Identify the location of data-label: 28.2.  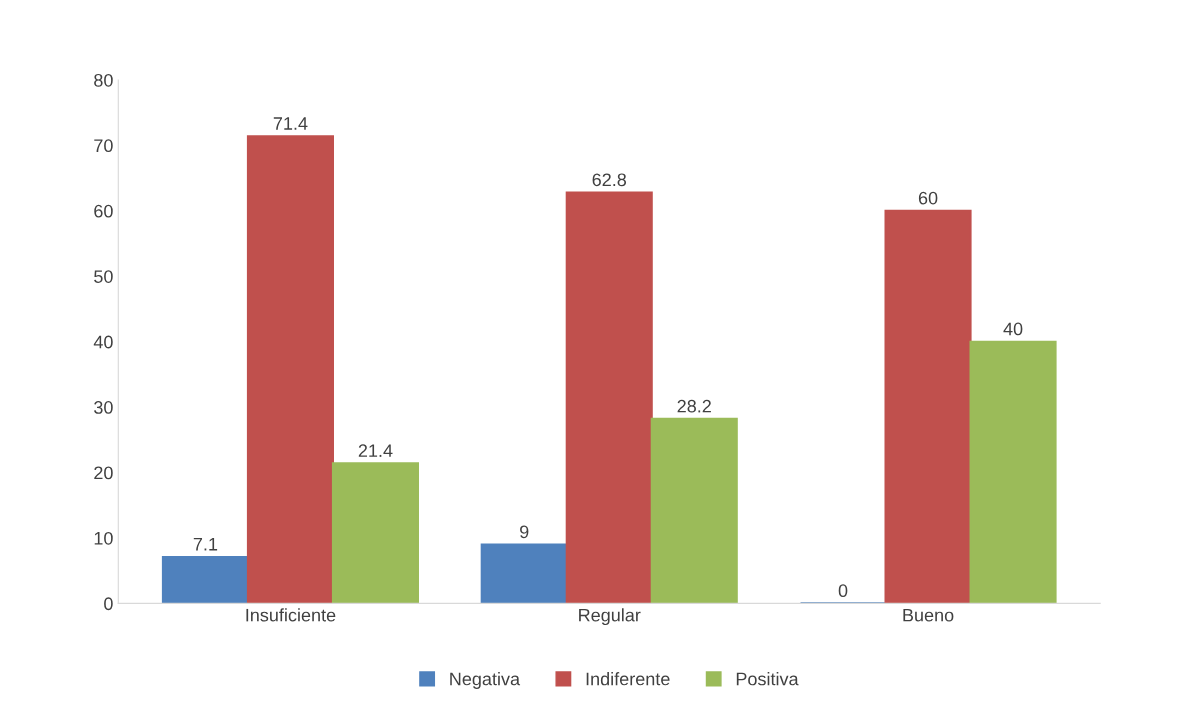
(694, 406).